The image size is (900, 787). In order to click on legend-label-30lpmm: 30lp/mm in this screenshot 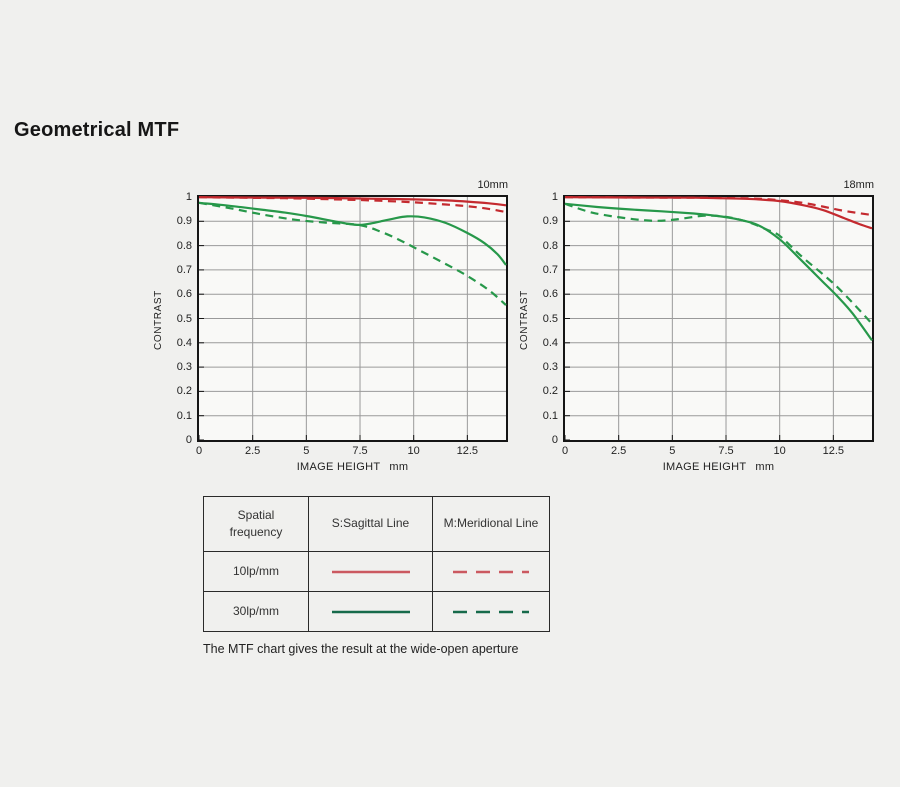, I will do `click(256, 611)`.